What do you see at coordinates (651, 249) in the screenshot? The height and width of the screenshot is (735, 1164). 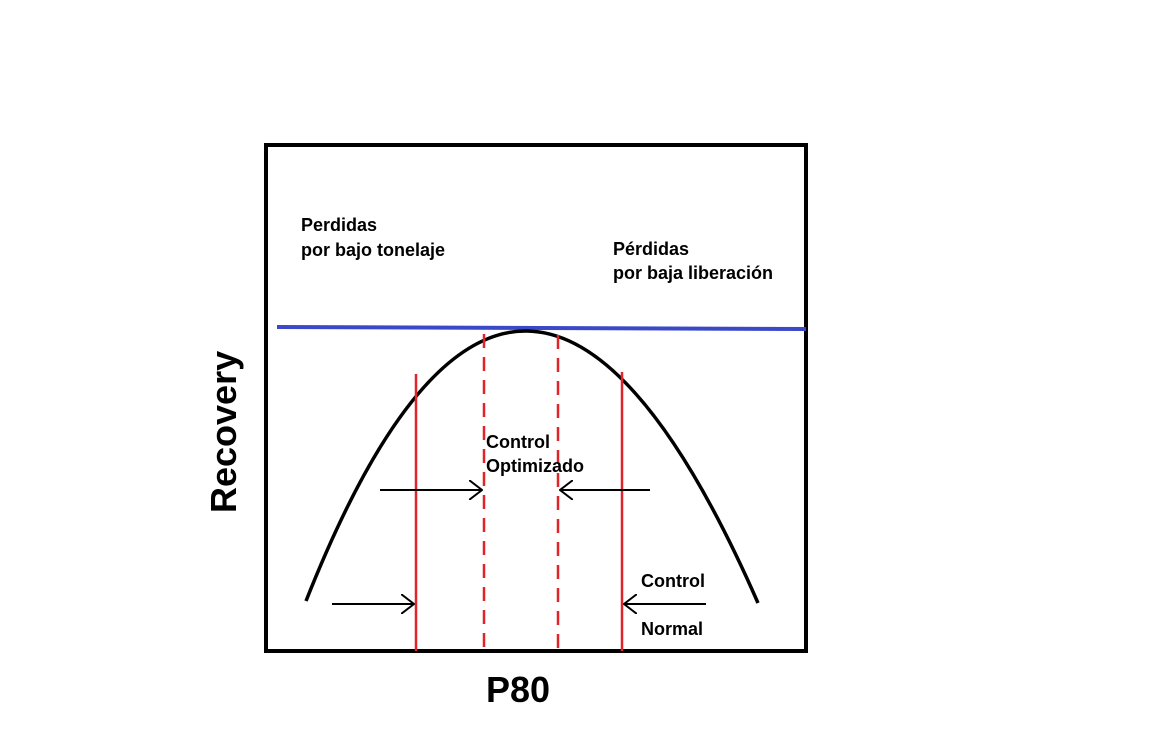 I see `right-loss-label-line1: Pérdidas` at bounding box center [651, 249].